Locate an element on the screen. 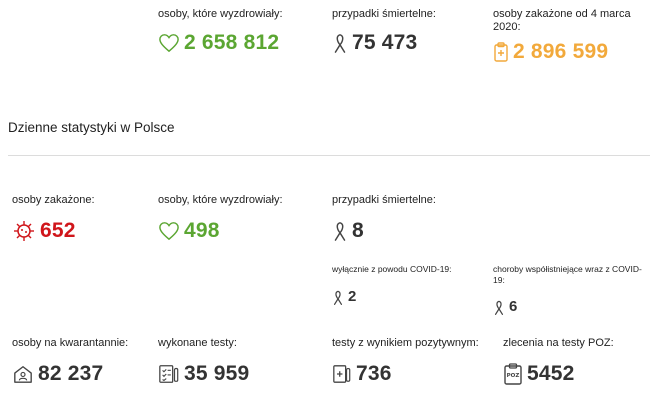 This screenshot has height=406, width=650. stat-value: 6 is located at coordinates (513, 306).